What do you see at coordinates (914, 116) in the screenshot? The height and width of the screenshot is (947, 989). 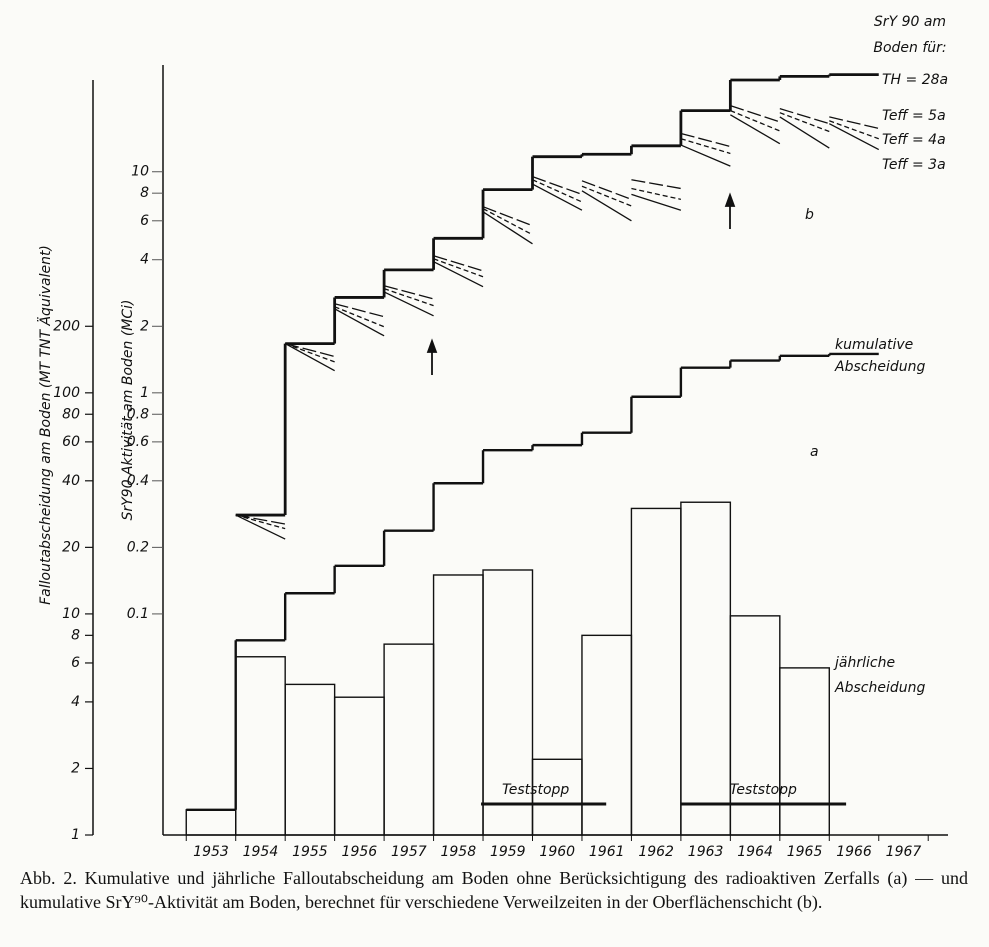 I see `series-label: Teff = 5a` at bounding box center [914, 116].